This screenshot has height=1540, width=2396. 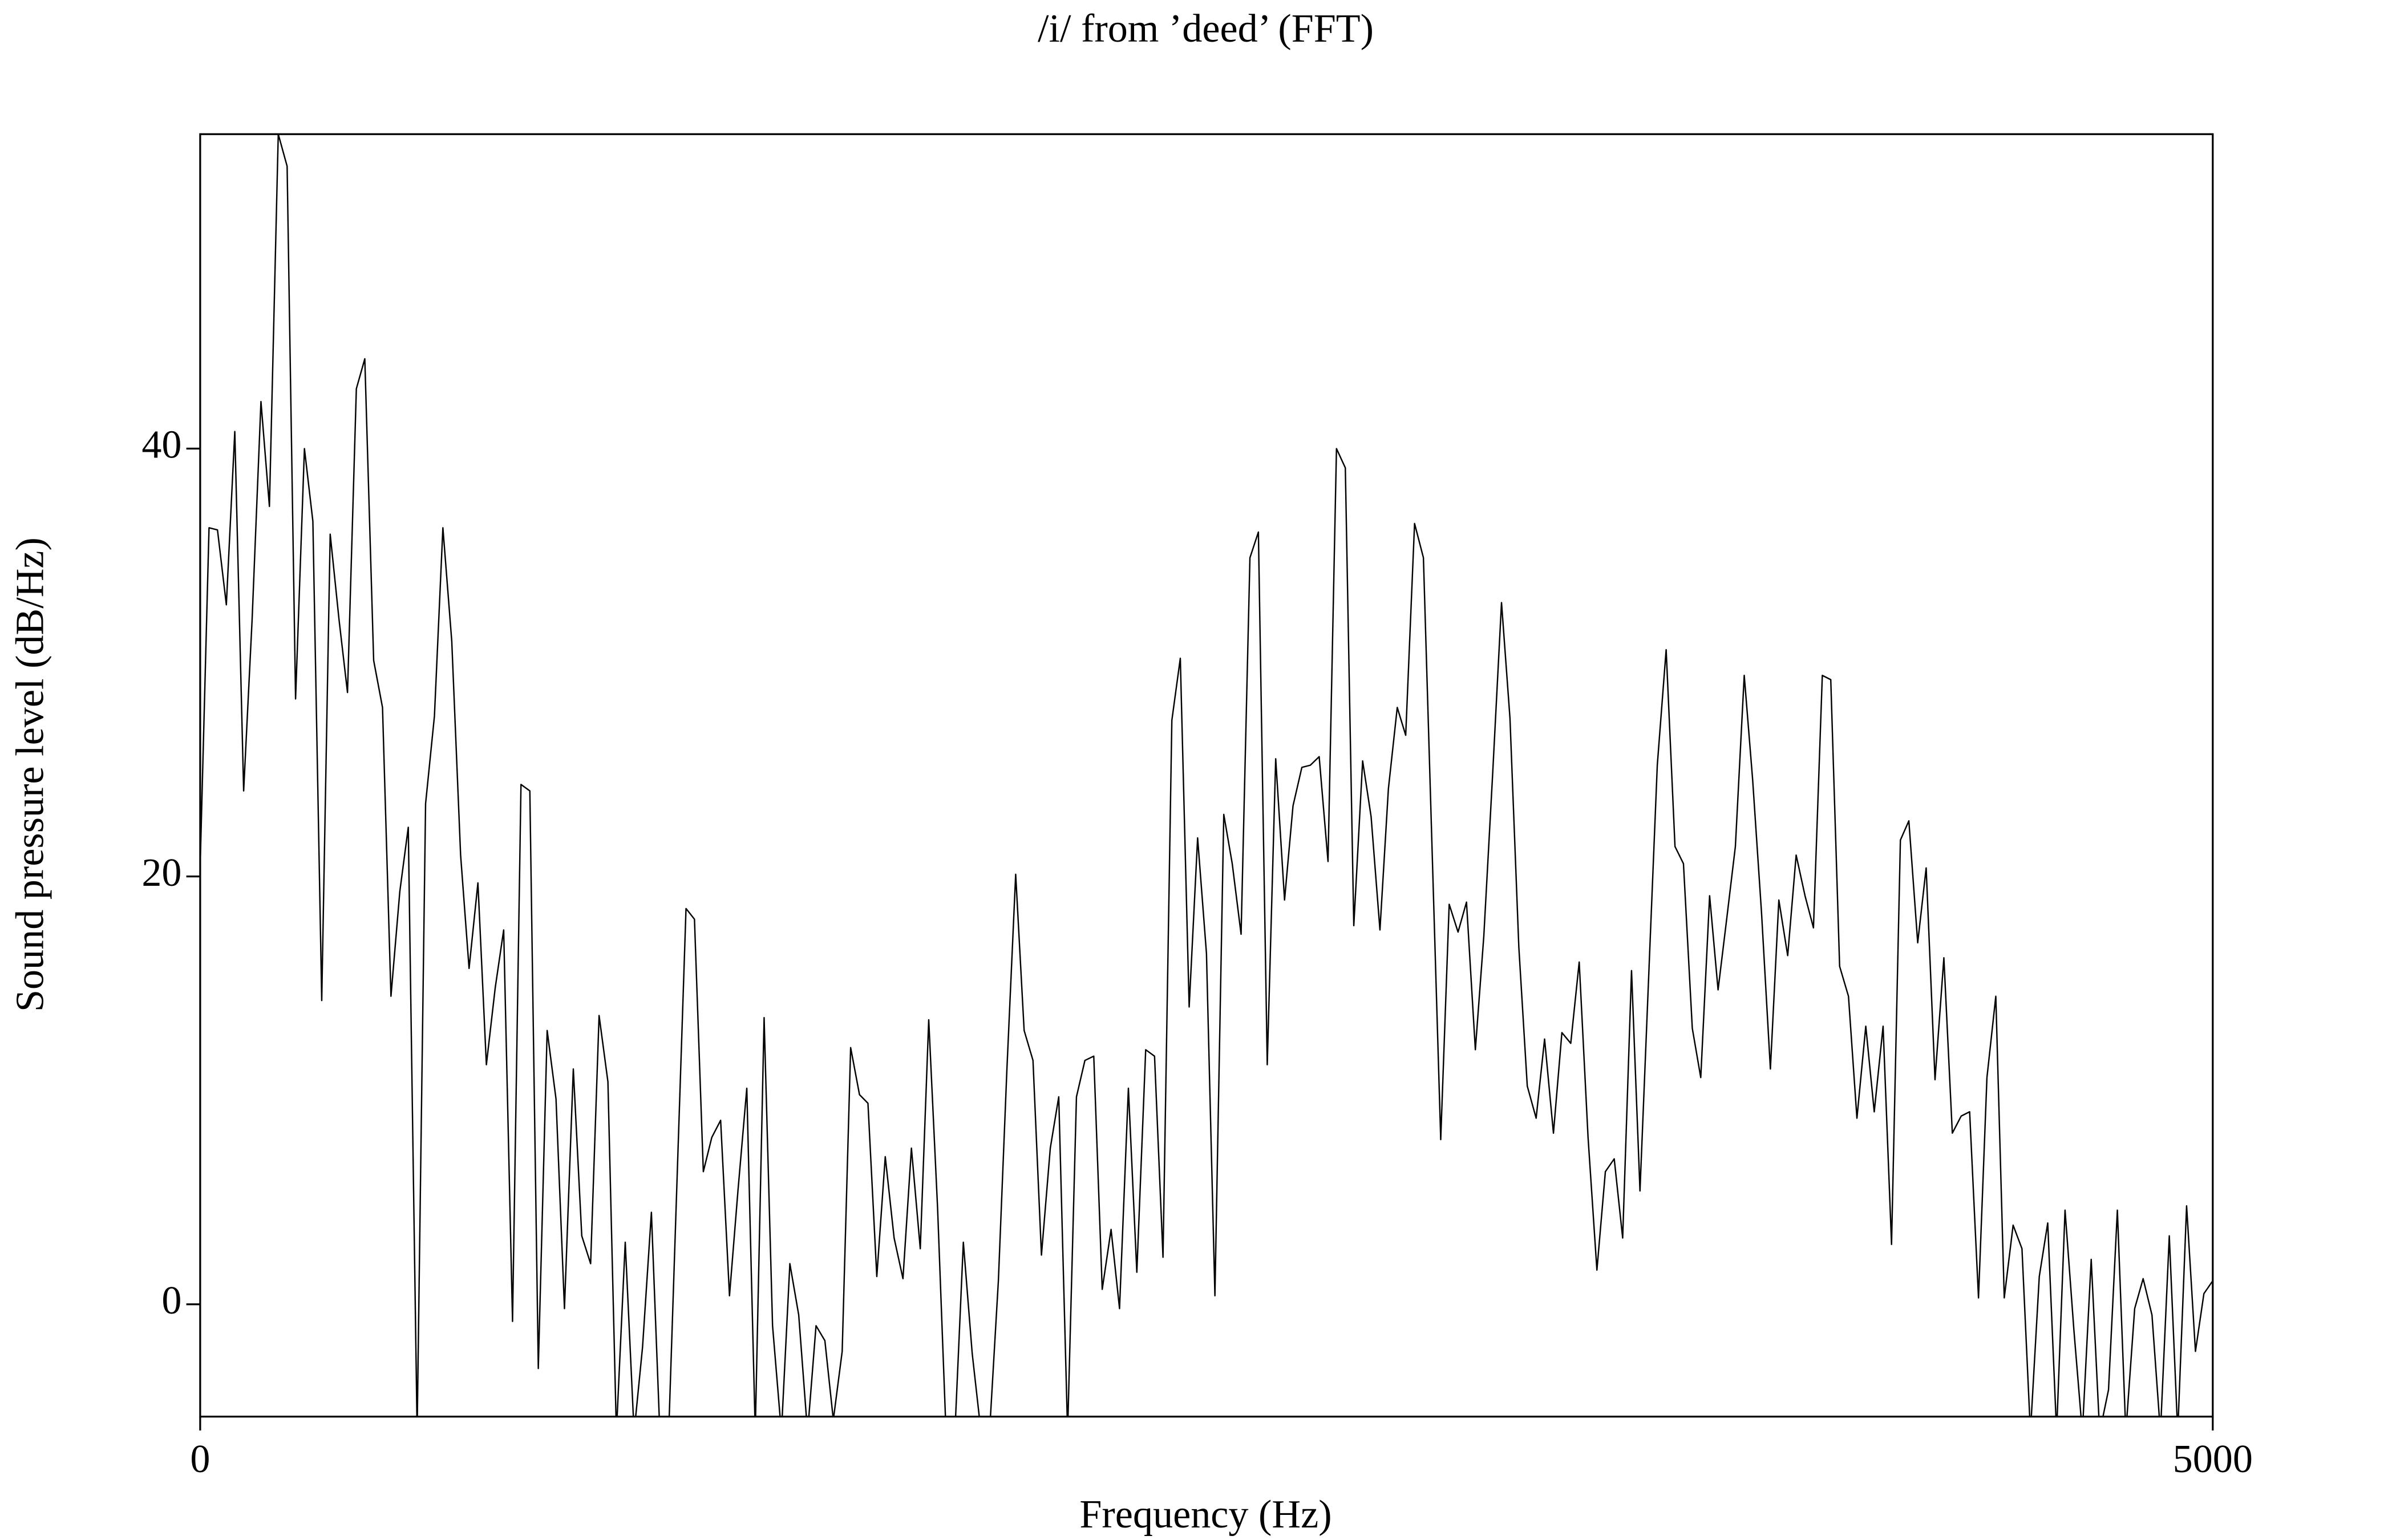 What do you see at coordinates (1205, 1515) in the screenshot?
I see `x-axis-label: Frequency (Hz)` at bounding box center [1205, 1515].